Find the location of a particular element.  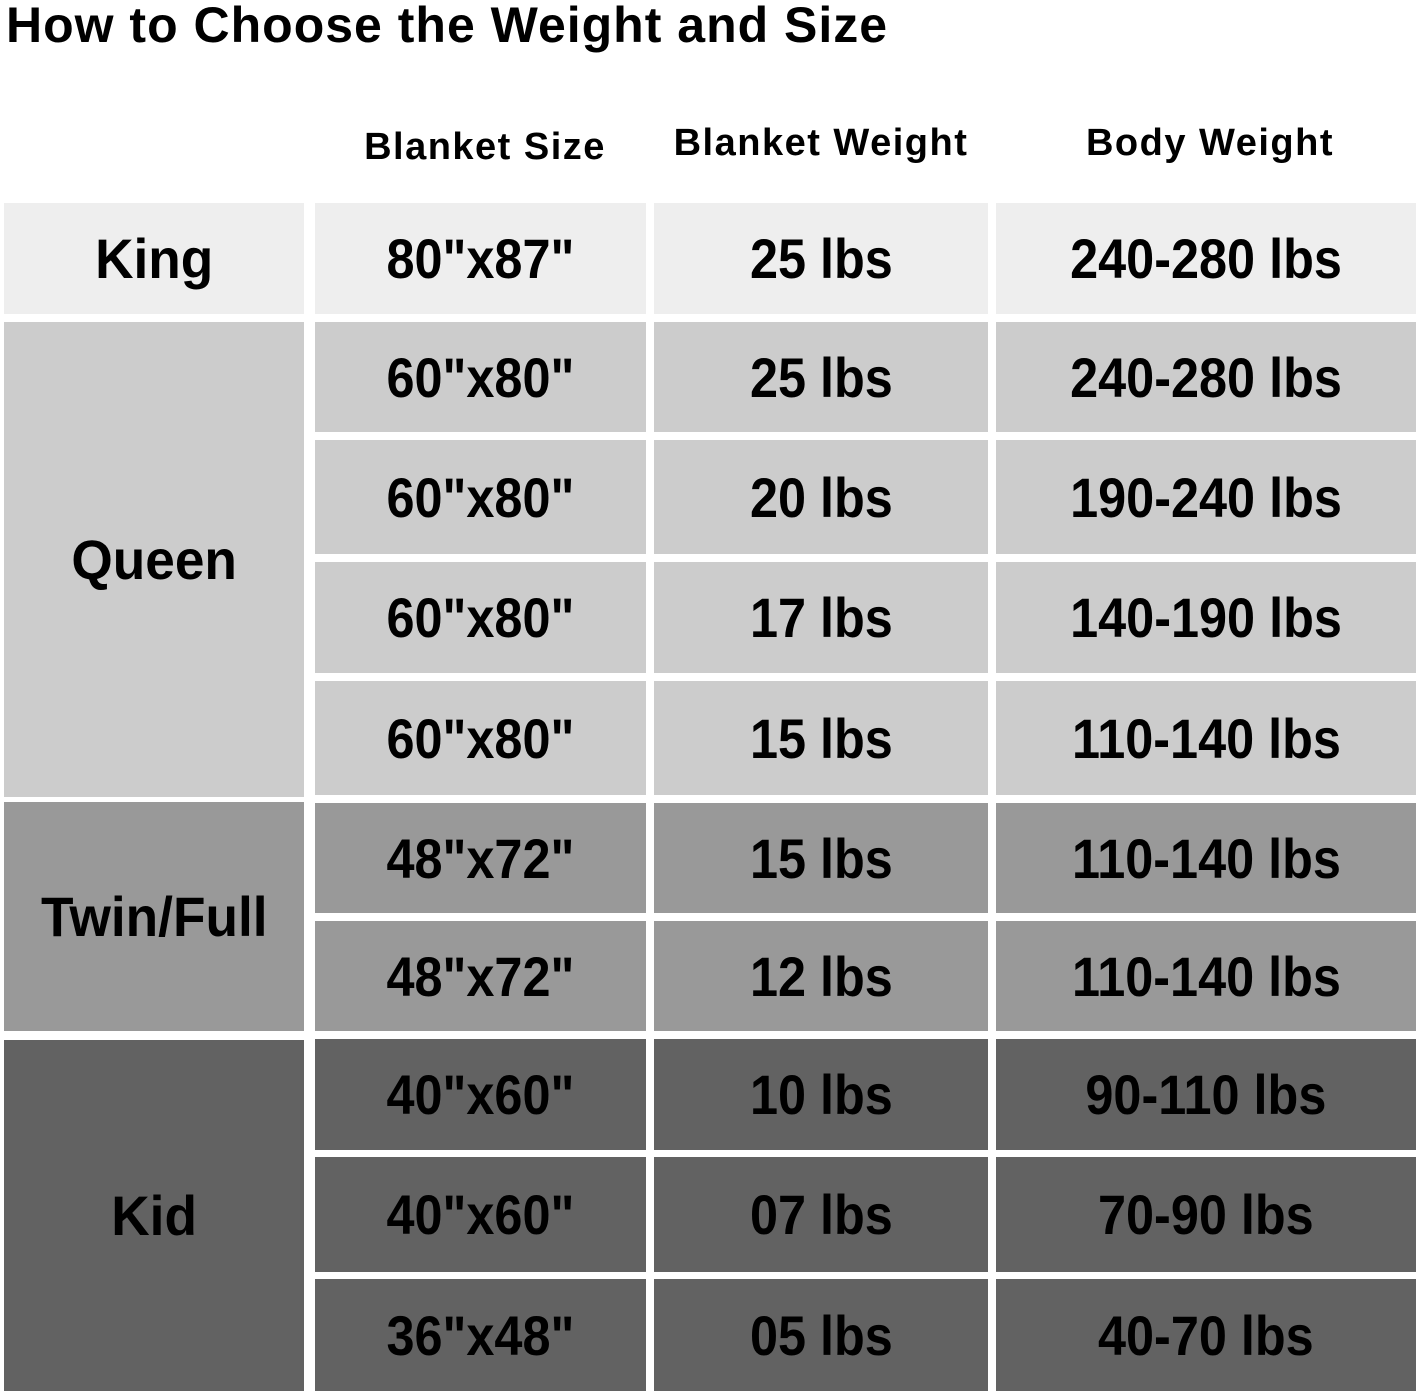

group-label-cell: Twin/Full is located at coordinates (154, 916).